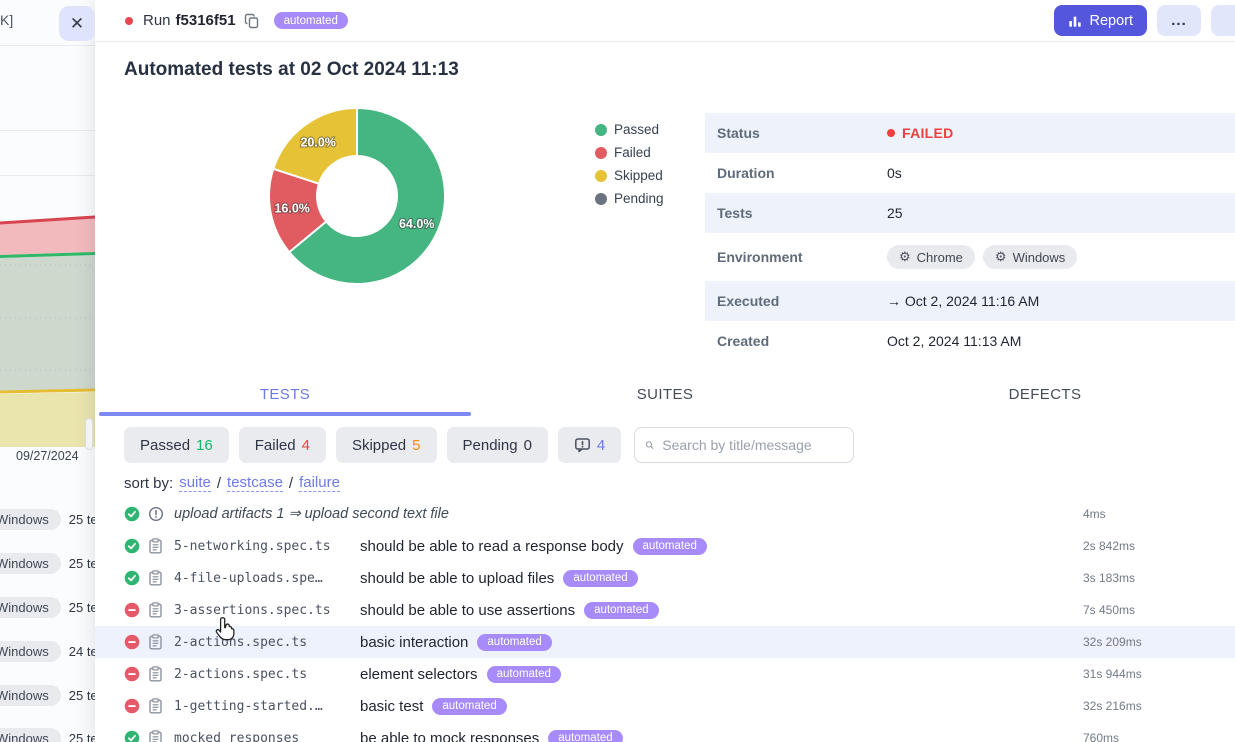  I want to click on donut-slice-passed, so click(367, 196).